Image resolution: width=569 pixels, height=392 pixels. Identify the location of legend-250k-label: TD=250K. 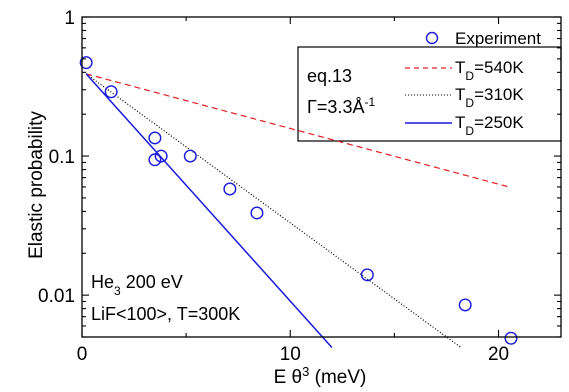
(489, 125).